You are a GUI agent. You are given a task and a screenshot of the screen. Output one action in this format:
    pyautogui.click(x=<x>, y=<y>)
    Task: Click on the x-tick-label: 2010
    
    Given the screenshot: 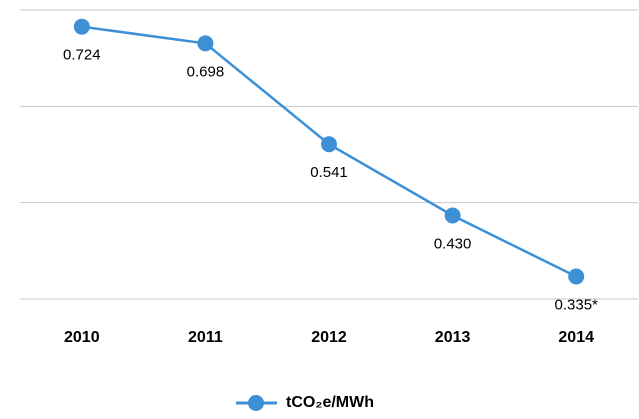 What is the action you would take?
    pyautogui.click(x=82, y=337)
    